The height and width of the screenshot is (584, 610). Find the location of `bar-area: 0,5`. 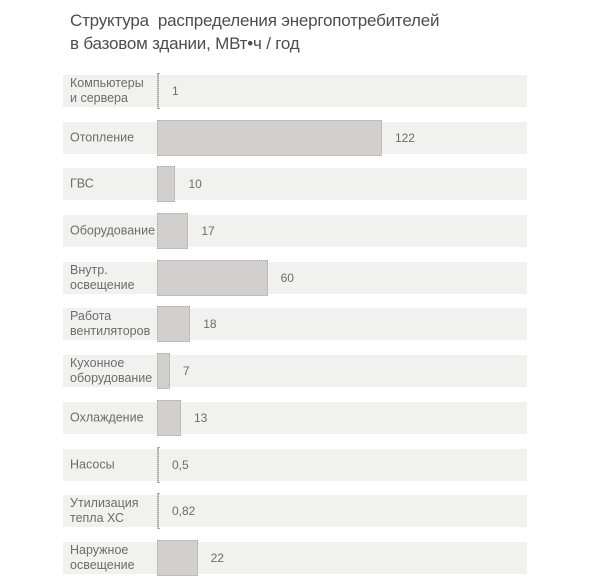

bar-area: 0,5 is located at coordinates (173, 464).